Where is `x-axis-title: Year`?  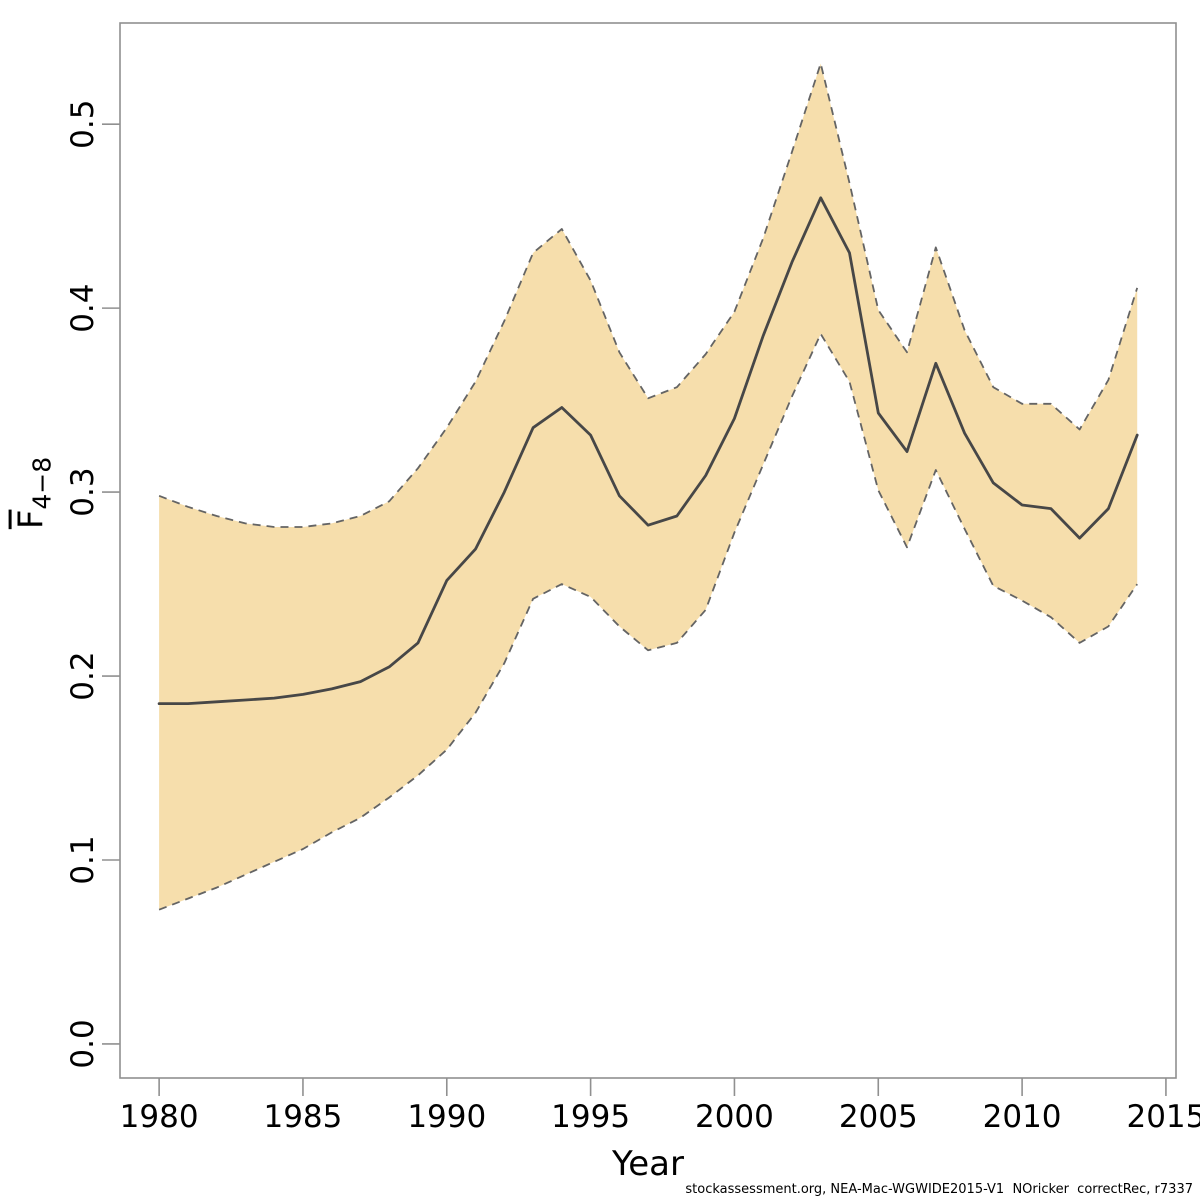
x-axis-title: Year is located at coordinates (648, 1164).